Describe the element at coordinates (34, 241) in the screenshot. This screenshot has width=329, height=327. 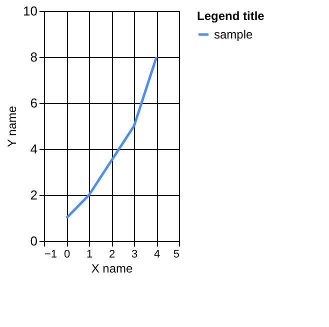
I see `y-tick-label: 0` at that location.